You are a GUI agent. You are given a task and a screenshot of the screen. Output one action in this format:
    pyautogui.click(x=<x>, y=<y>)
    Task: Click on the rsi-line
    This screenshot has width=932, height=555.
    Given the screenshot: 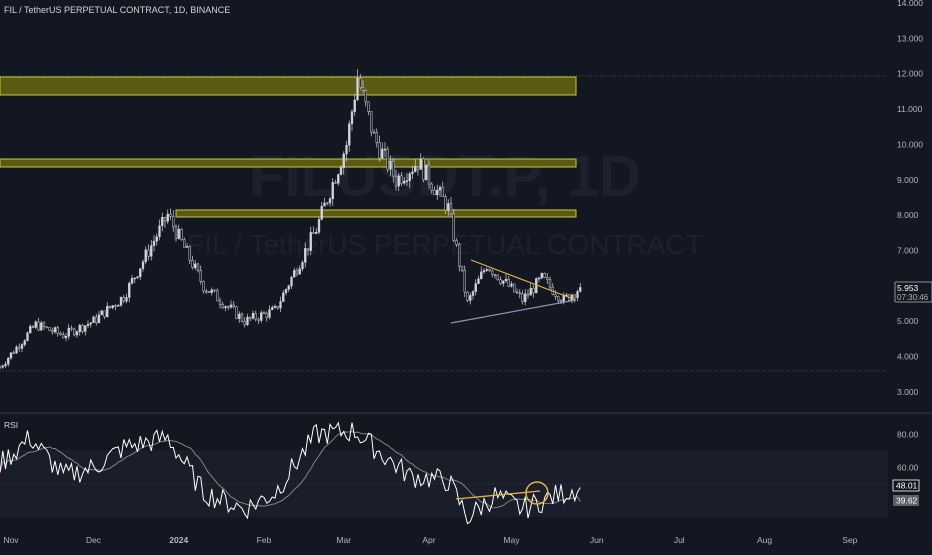 What is the action you would take?
    pyautogui.click(x=290, y=473)
    